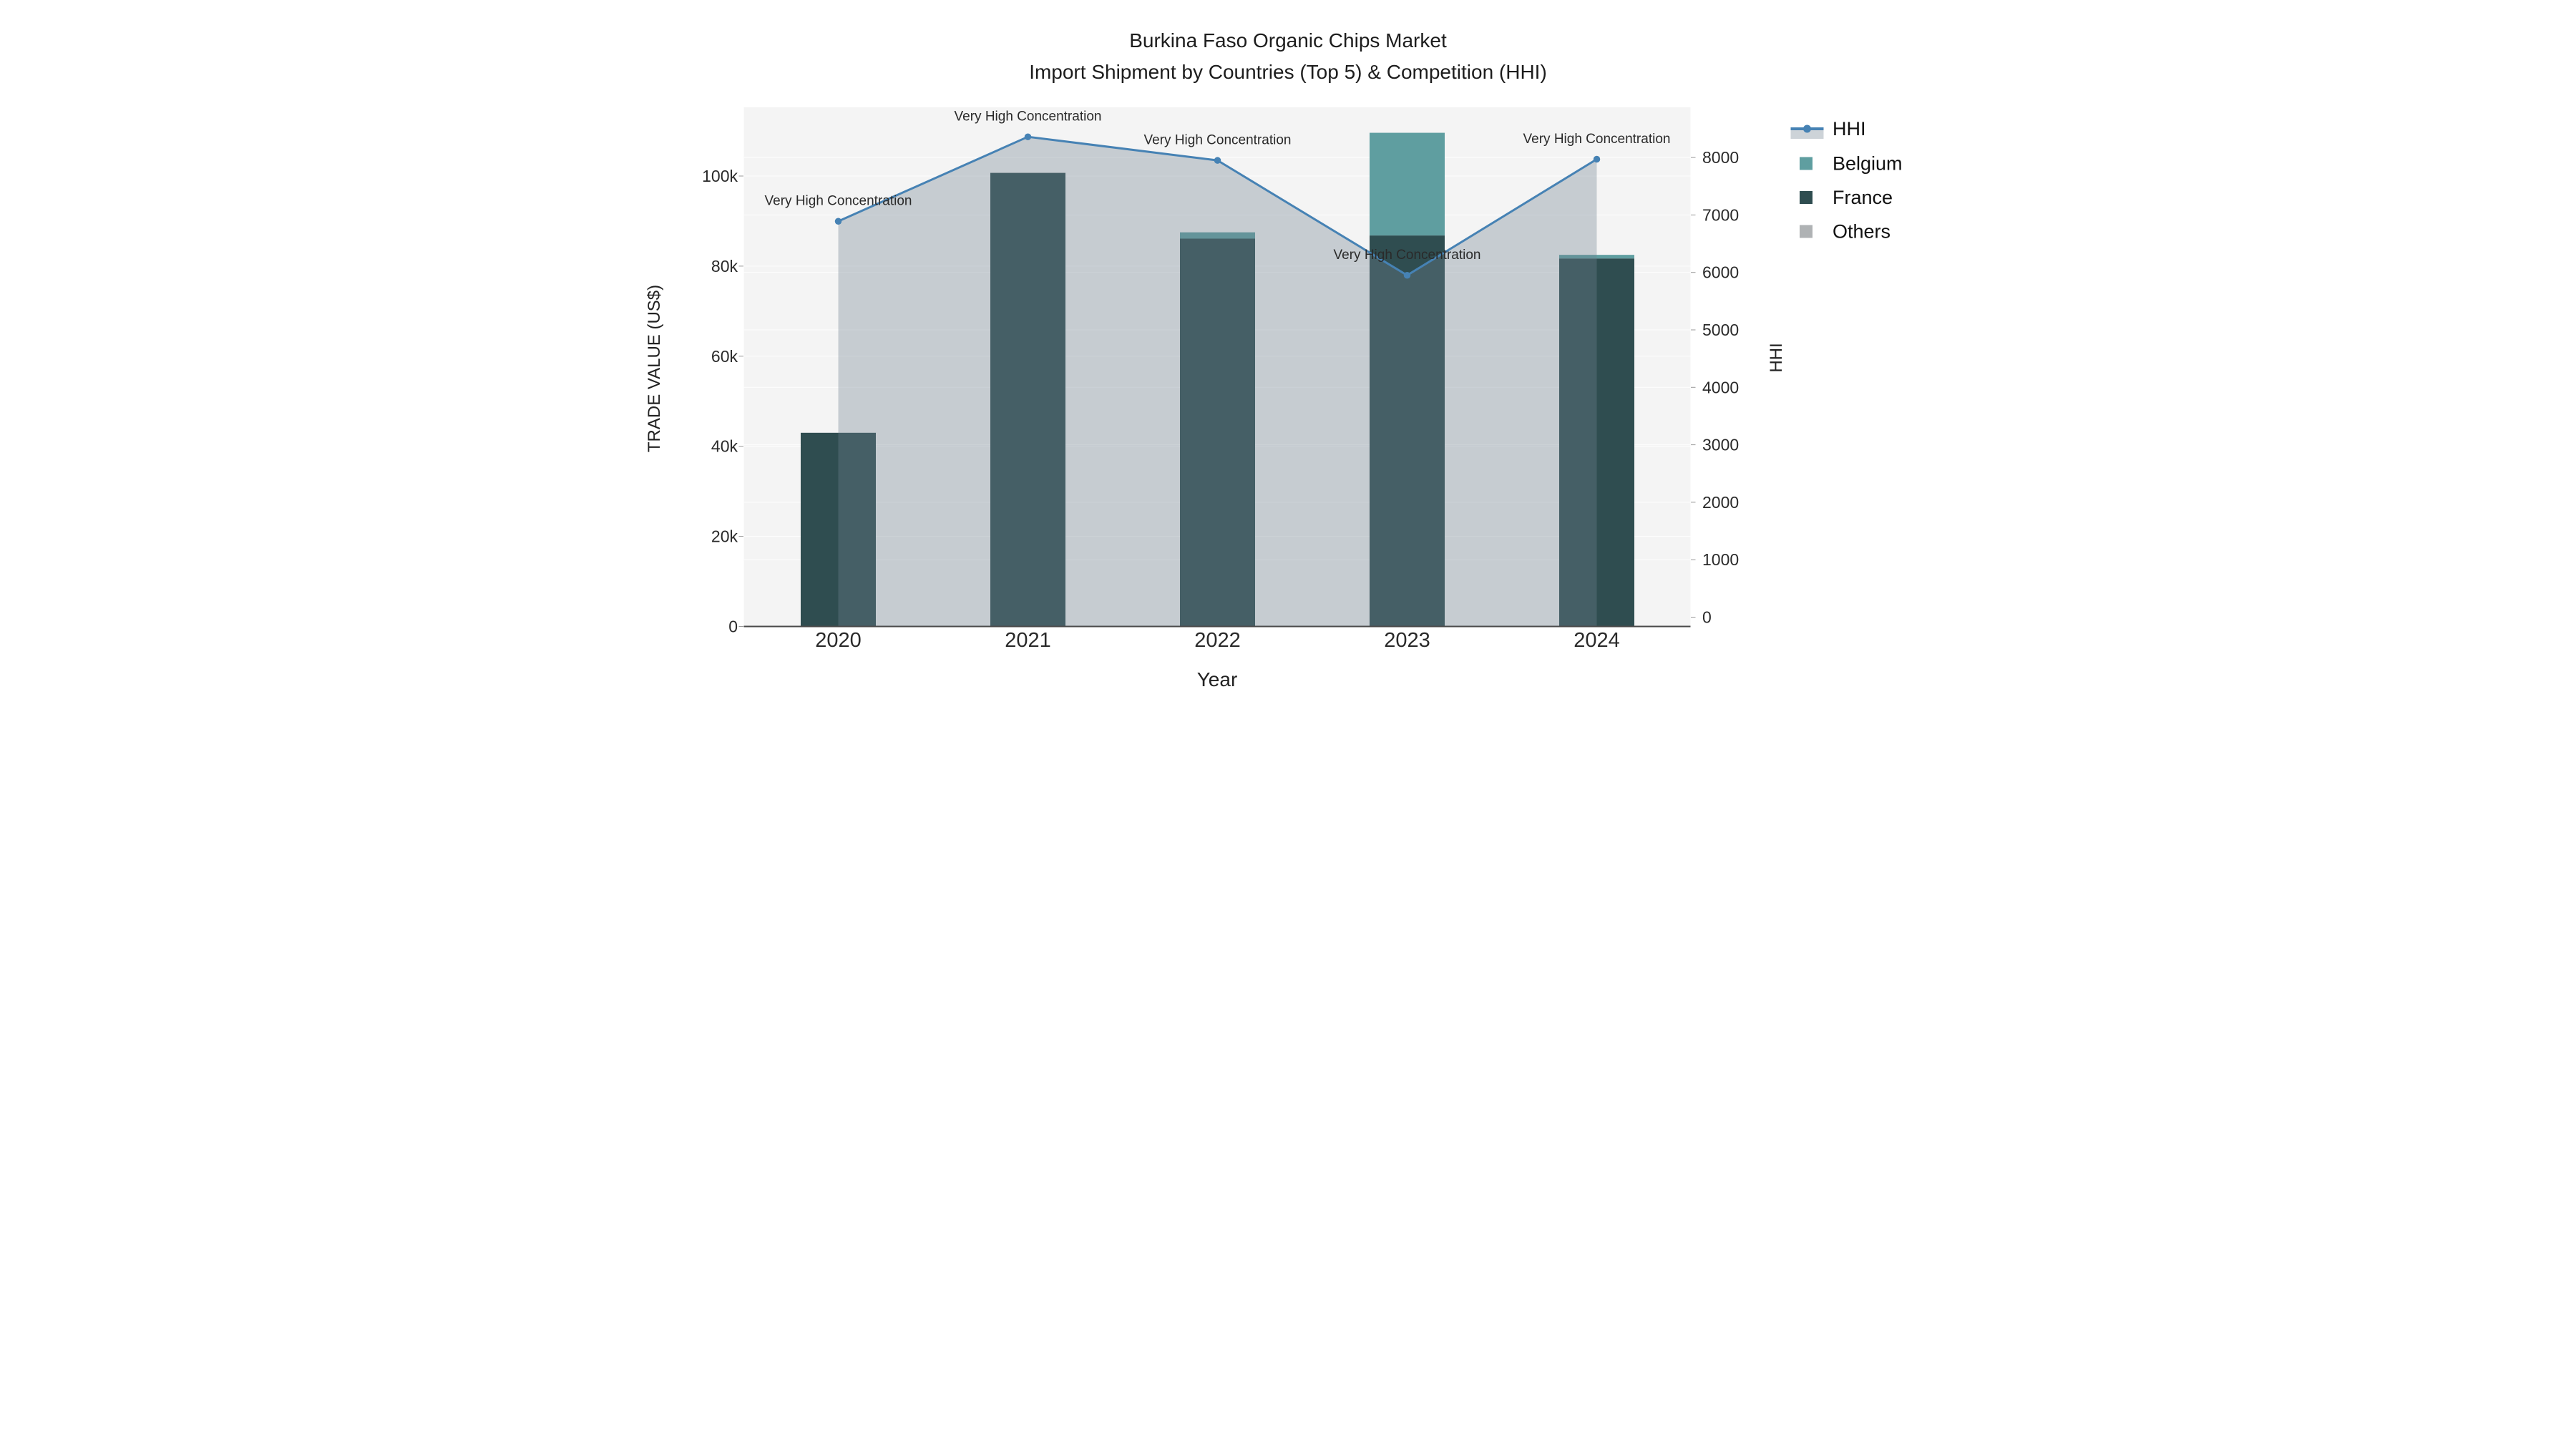 The image size is (2576, 1449). Describe the element at coordinates (1861, 232) in the screenshot. I see `legend-label-others: Others` at that location.